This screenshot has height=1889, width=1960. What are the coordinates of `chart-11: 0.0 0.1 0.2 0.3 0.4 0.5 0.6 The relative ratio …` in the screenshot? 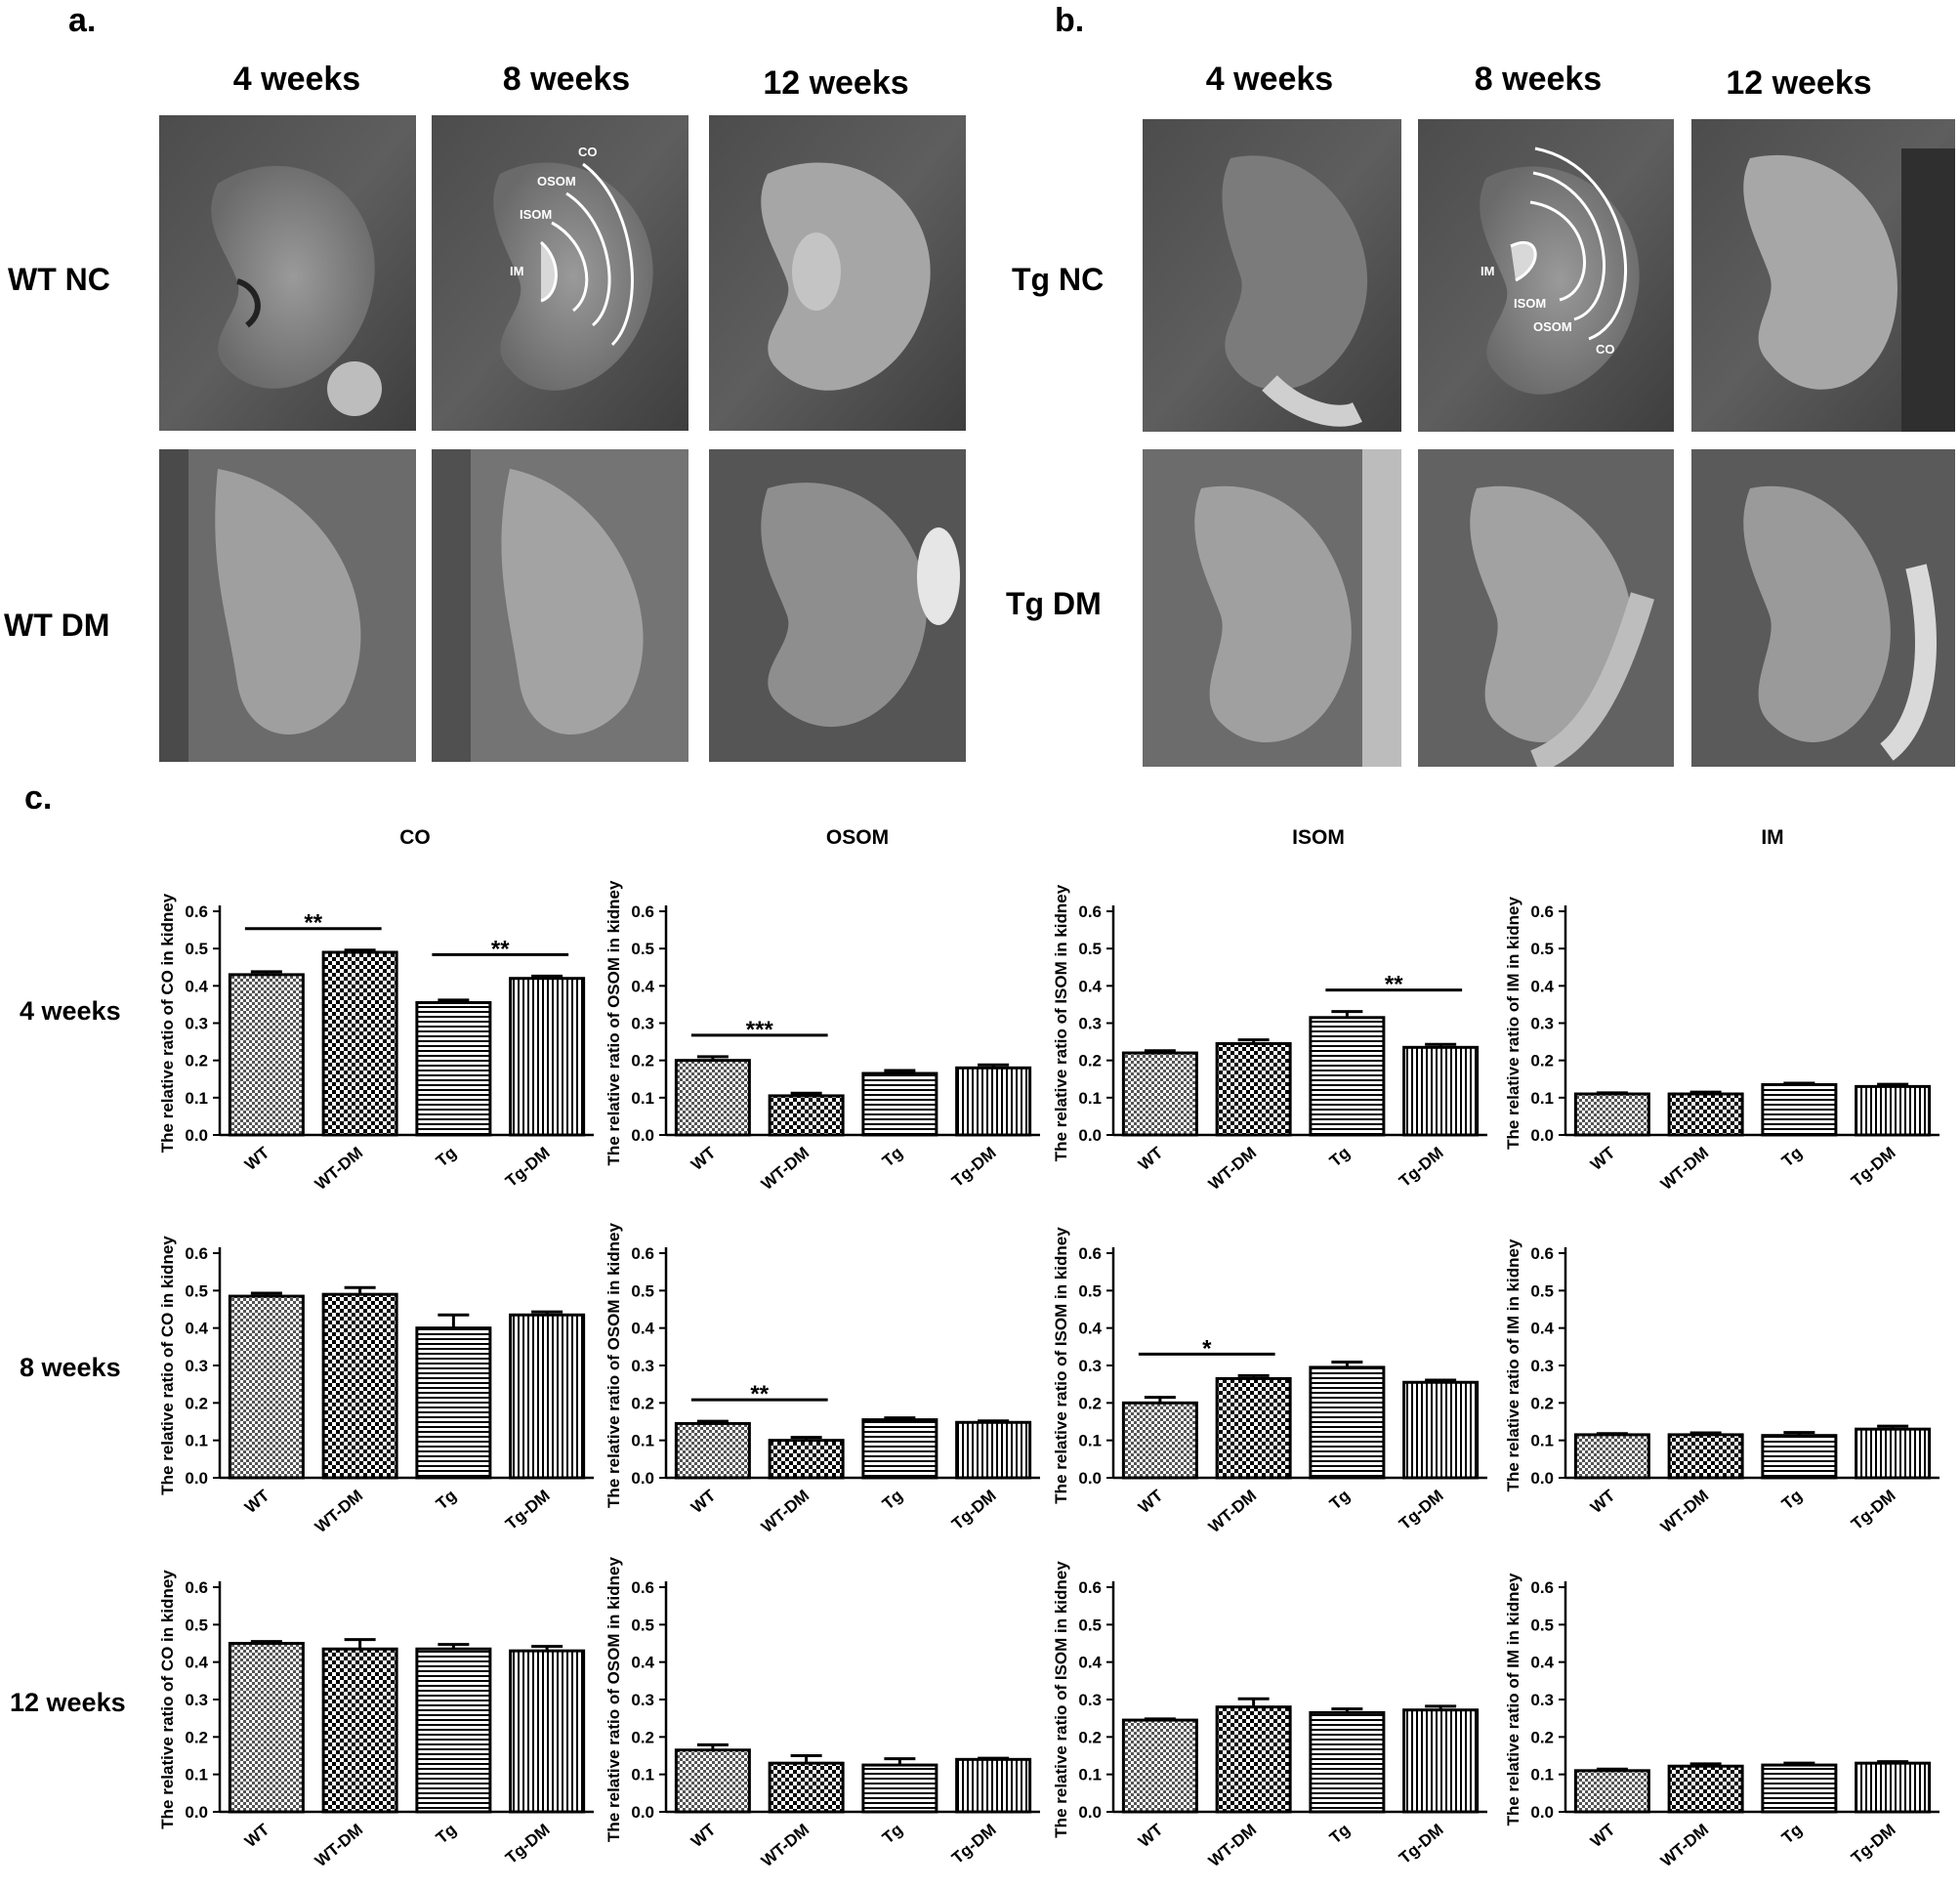 It's located at (1269, 1715).